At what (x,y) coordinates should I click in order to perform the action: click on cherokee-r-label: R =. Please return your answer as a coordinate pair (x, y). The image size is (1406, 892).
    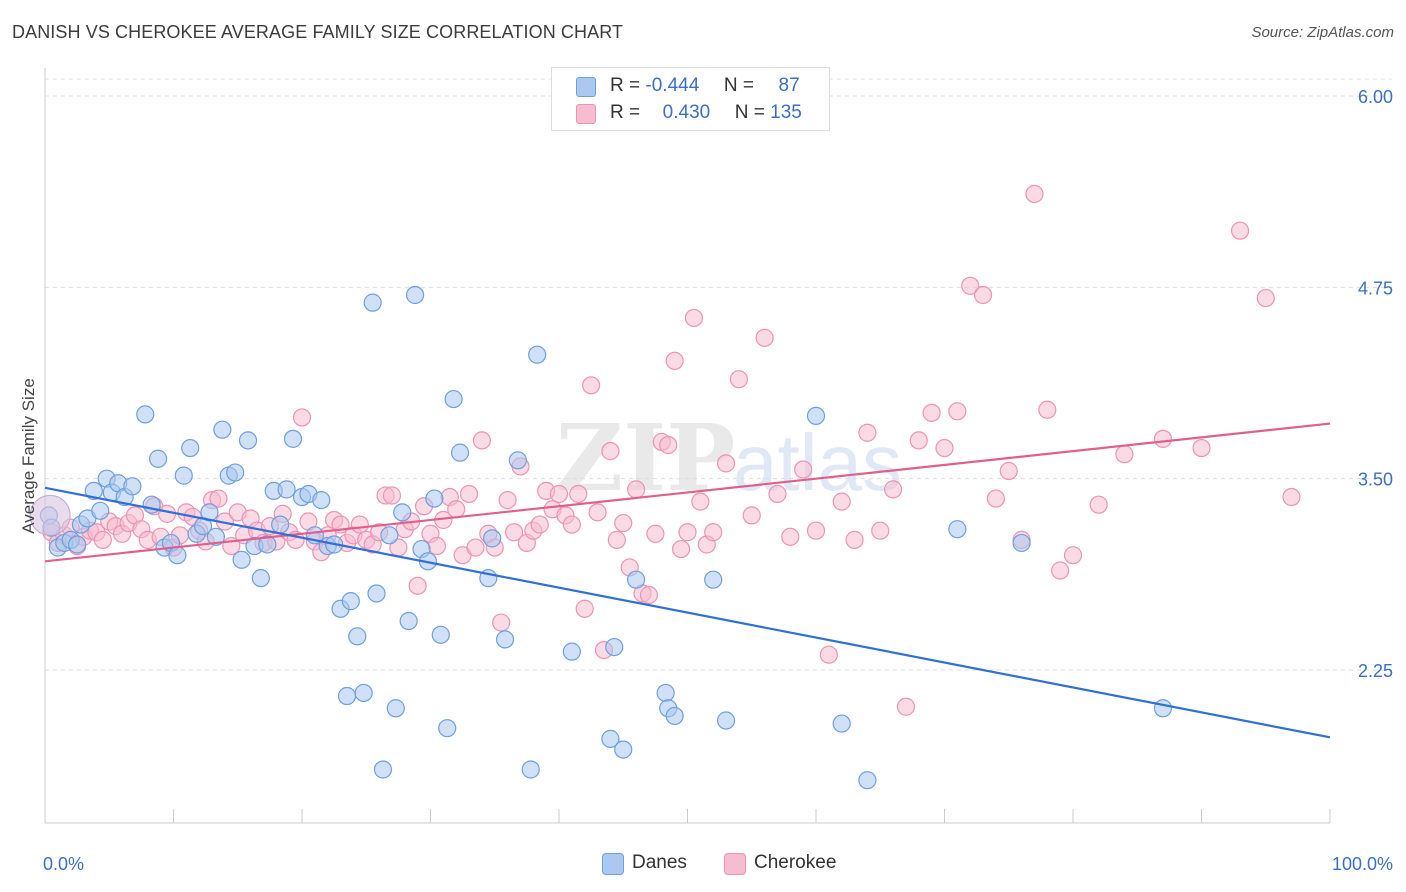
    Looking at the image, I should click on (625, 112).